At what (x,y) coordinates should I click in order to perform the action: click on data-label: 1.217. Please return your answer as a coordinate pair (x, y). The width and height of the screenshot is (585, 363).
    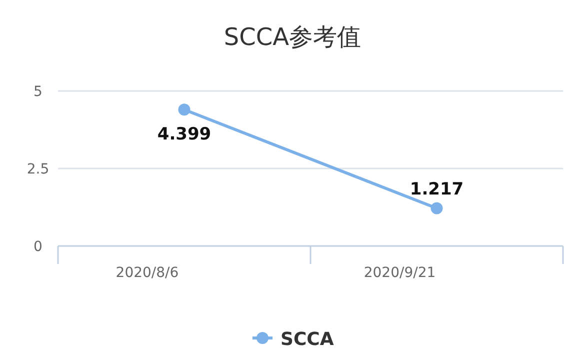
    Looking at the image, I should click on (437, 189).